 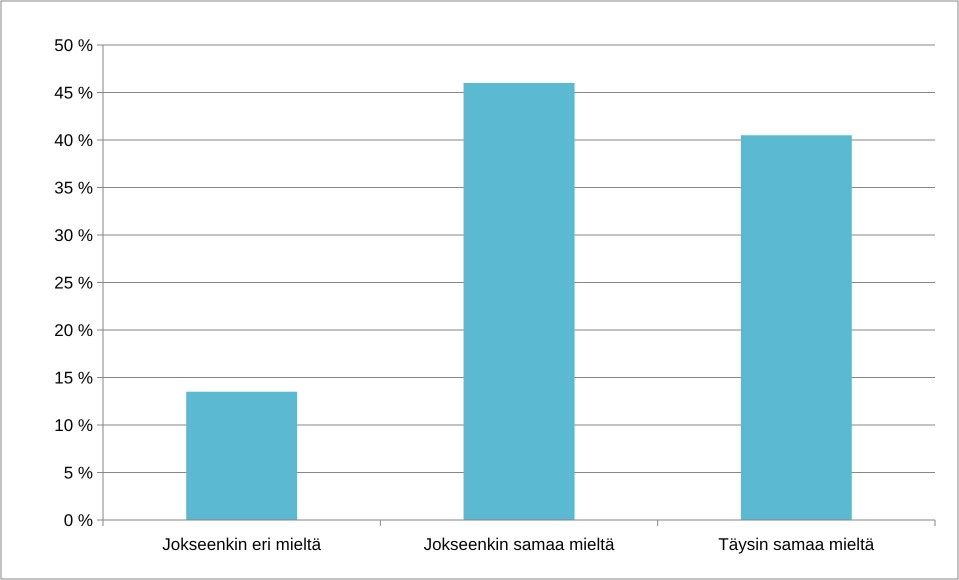 What do you see at coordinates (73, 282) in the screenshot?
I see `y-tick-label: 25 %` at bounding box center [73, 282].